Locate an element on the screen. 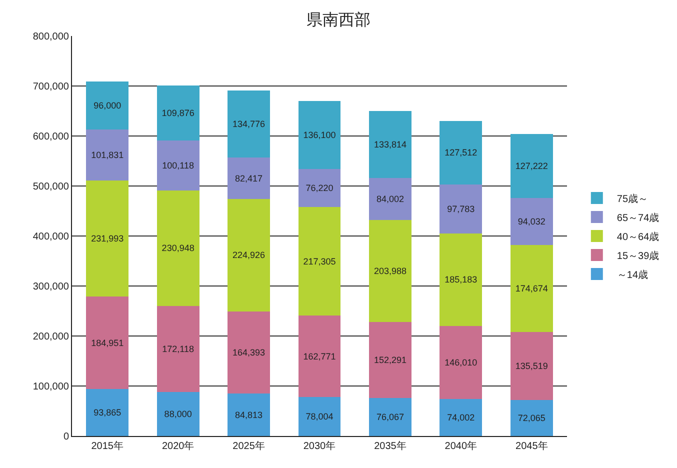 This screenshot has width=677, height=468. y-tick-label: 200,000 is located at coordinates (51, 337).